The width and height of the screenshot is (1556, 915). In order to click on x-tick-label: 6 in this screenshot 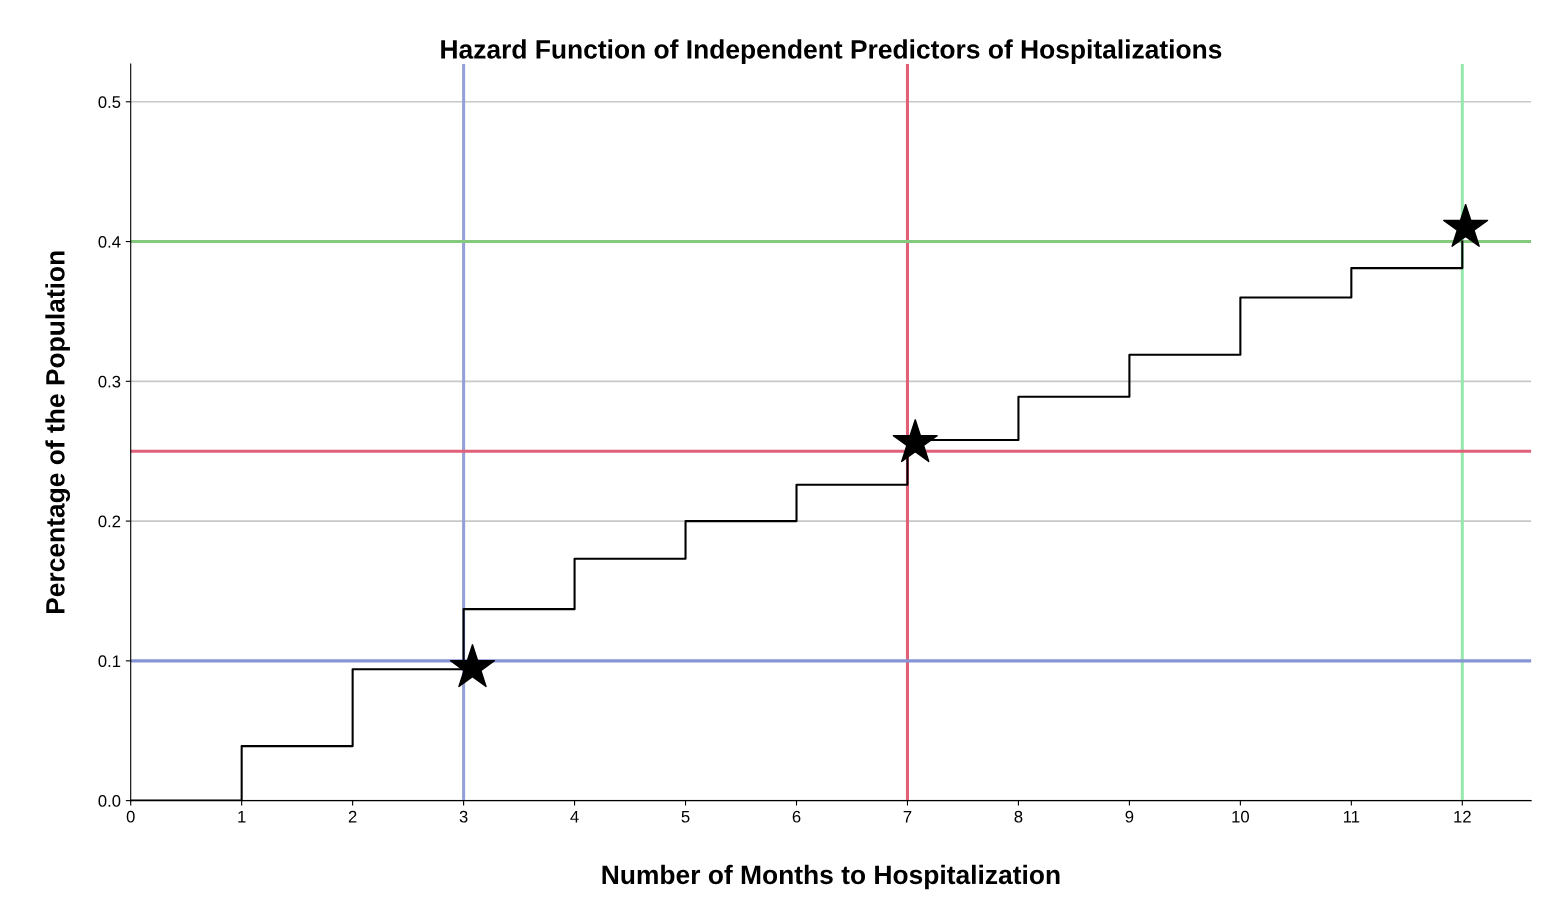, I will do `click(796, 816)`.